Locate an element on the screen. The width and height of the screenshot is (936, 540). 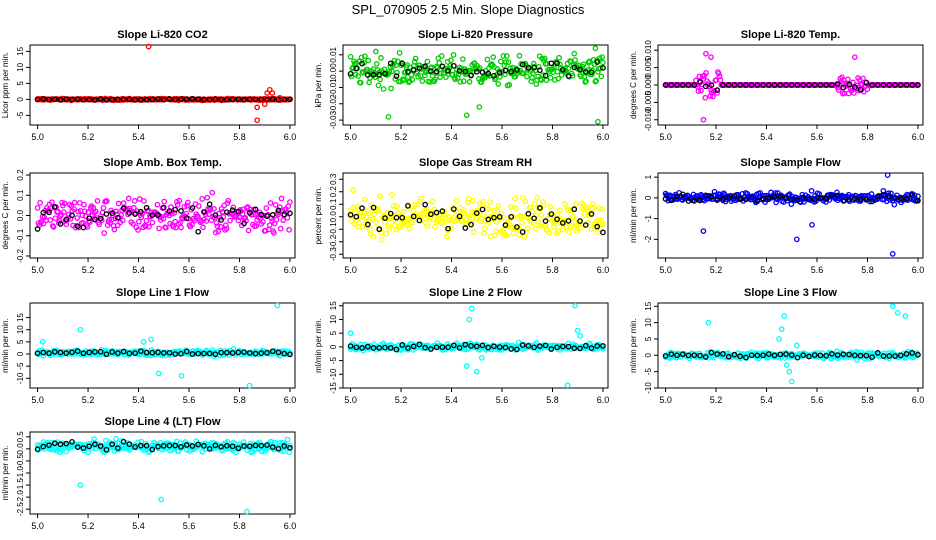
y-axis-label: degrees C per min. is located at coordinates (5, 215).